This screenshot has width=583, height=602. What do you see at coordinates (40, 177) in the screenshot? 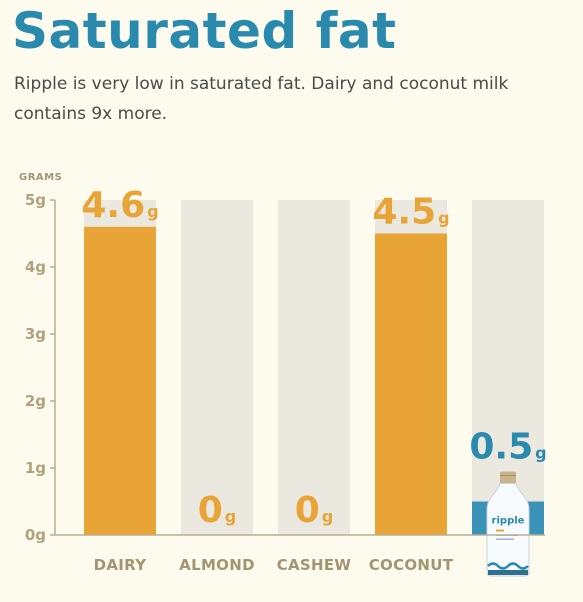
I see `y-axis-title: GRAMS` at bounding box center [40, 177].